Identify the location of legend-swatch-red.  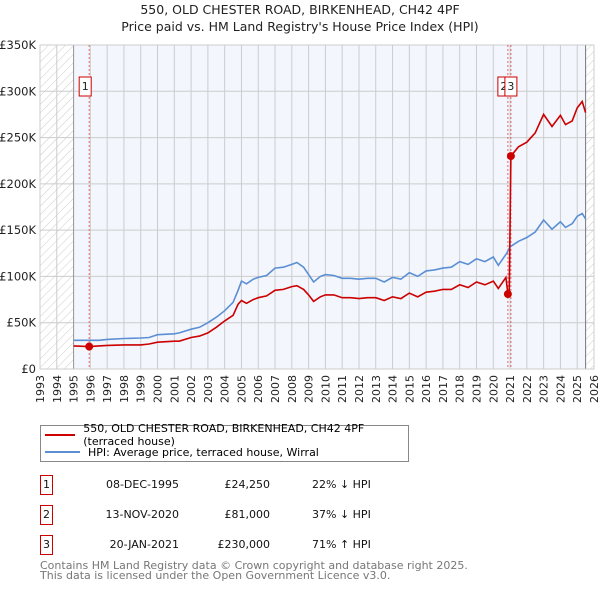
(60, 435).